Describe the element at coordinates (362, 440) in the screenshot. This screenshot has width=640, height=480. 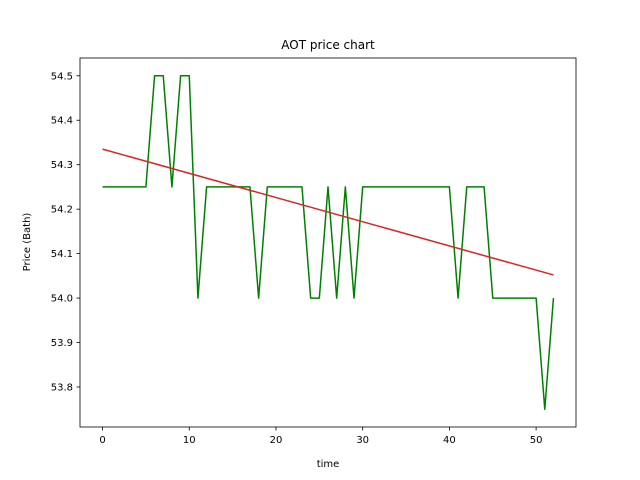
I see `x-tick-label: 30` at that location.